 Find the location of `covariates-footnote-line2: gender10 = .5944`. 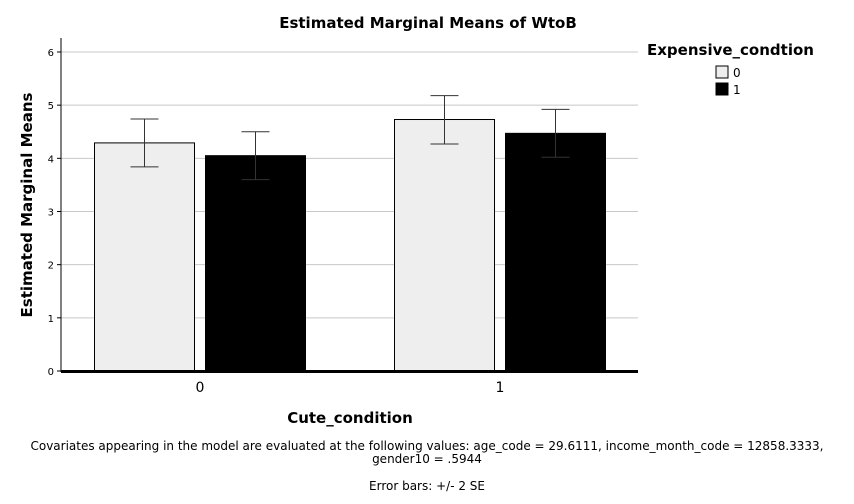

covariates-footnote-line2: gender10 = .5944 is located at coordinates (427, 459).